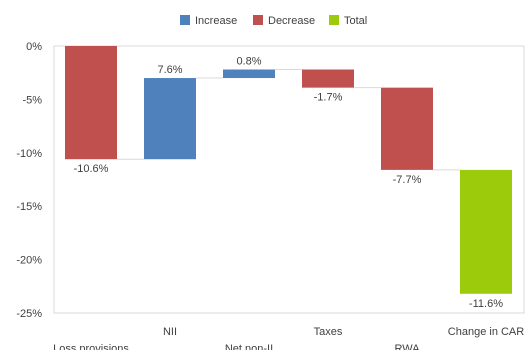 This screenshot has height=355, width=525. Describe the element at coordinates (249, 346) in the screenshot. I see `category-label: Net non-II` at that location.